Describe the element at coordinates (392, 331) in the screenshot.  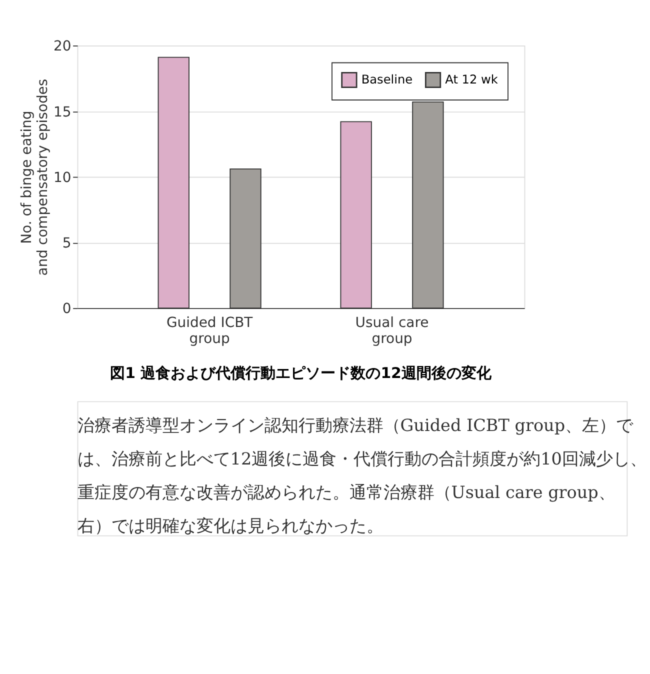
I see `x-tick-label: Usual care group` at that location.